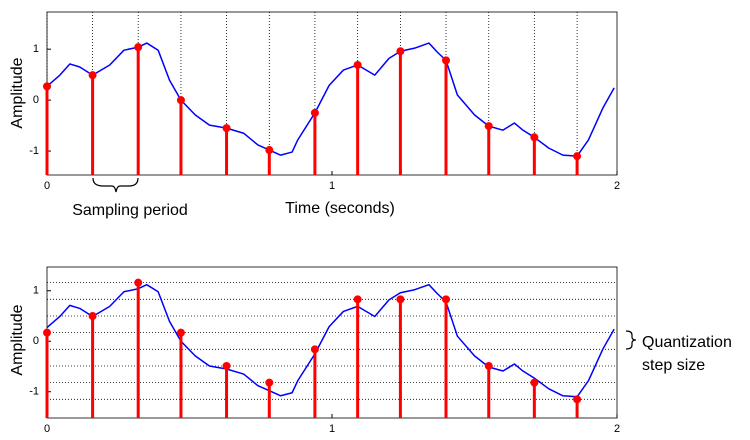  I want to click on annotation: step size, so click(673, 365).